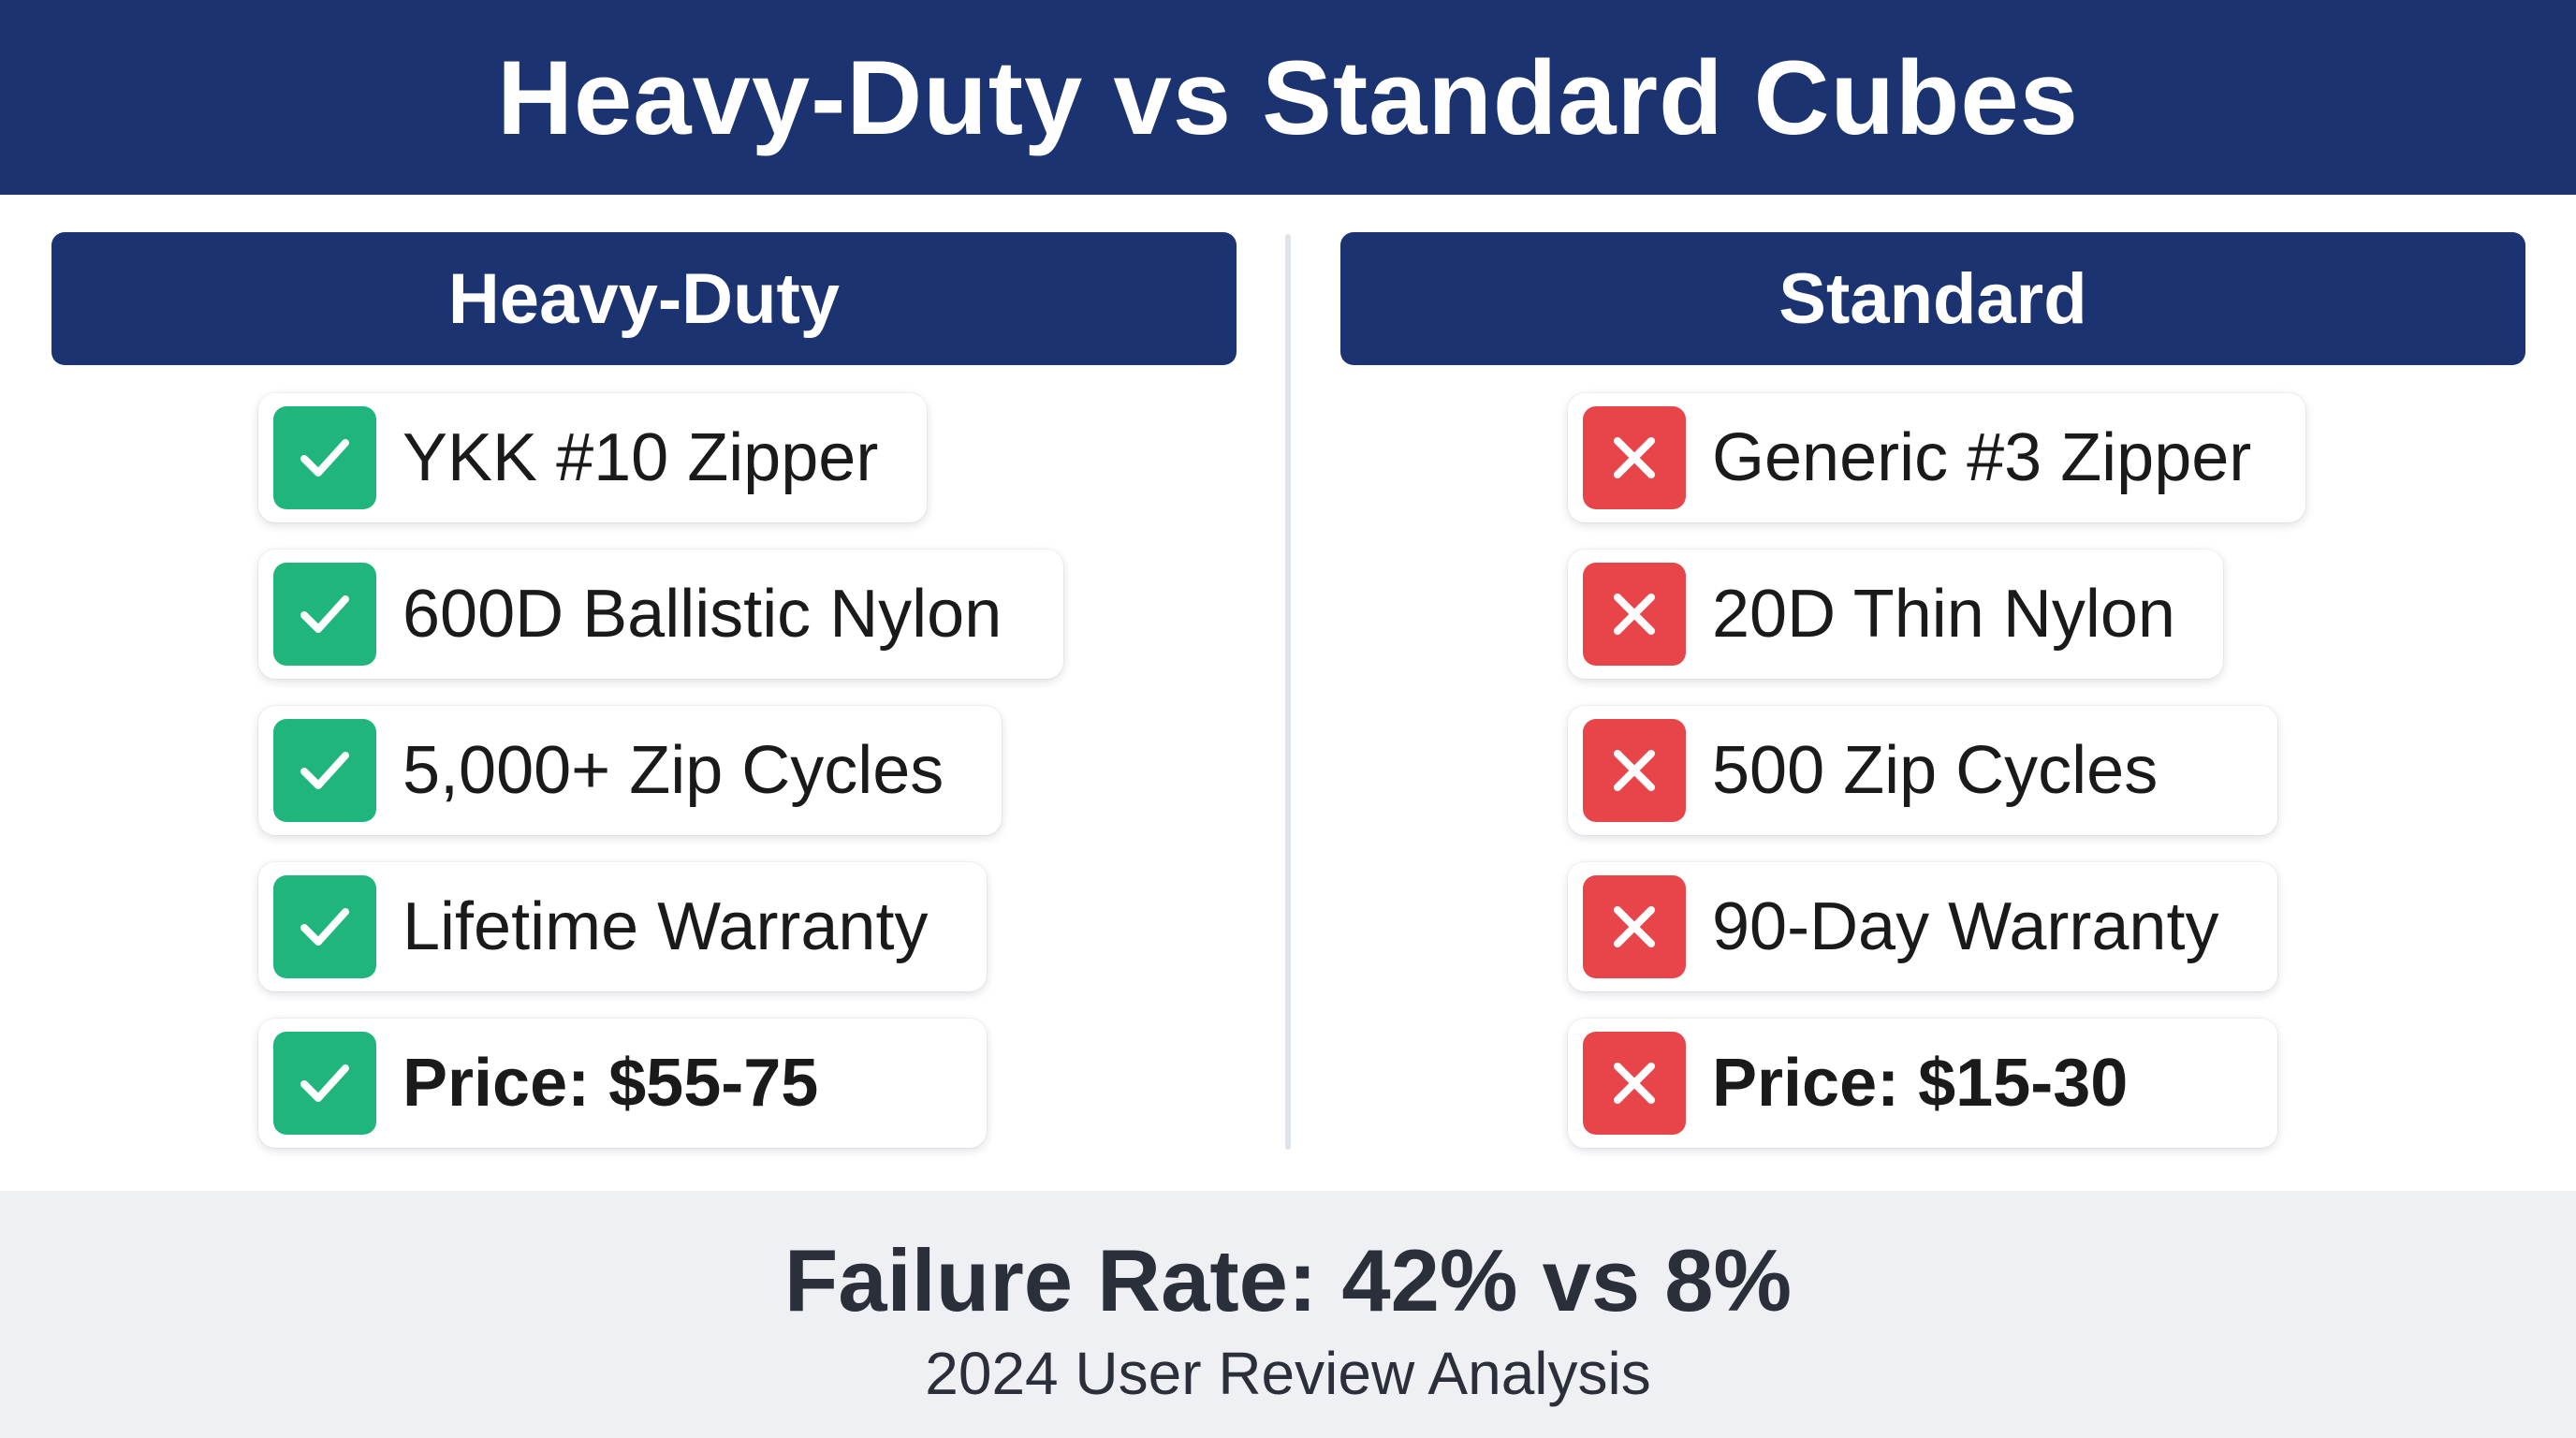 This screenshot has height=1438, width=2576. I want to click on heavy-duty-item-label: 600D Ballistic Nylon, so click(702, 614).